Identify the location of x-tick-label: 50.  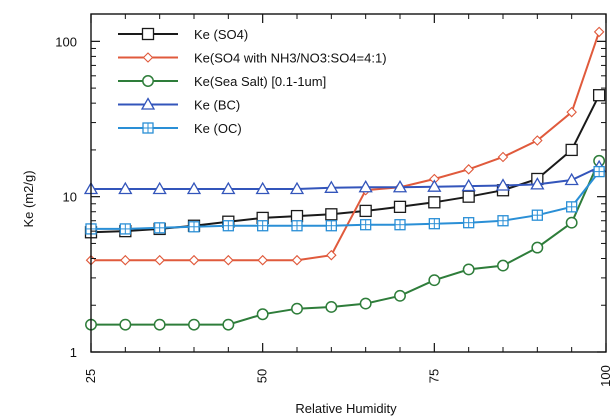
(262, 376).